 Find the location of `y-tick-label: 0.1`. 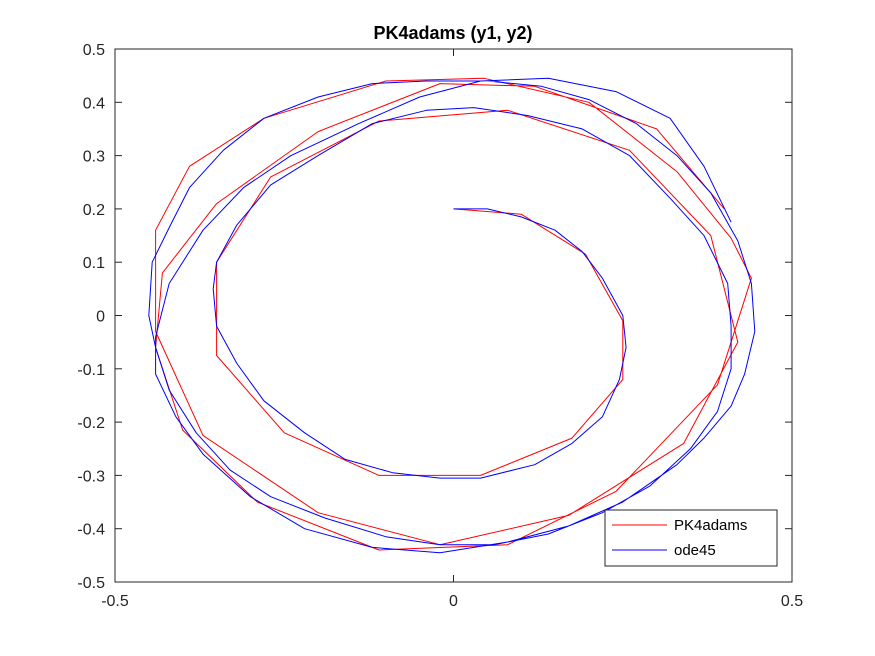

y-tick-label: 0.1 is located at coordinates (94, 263).